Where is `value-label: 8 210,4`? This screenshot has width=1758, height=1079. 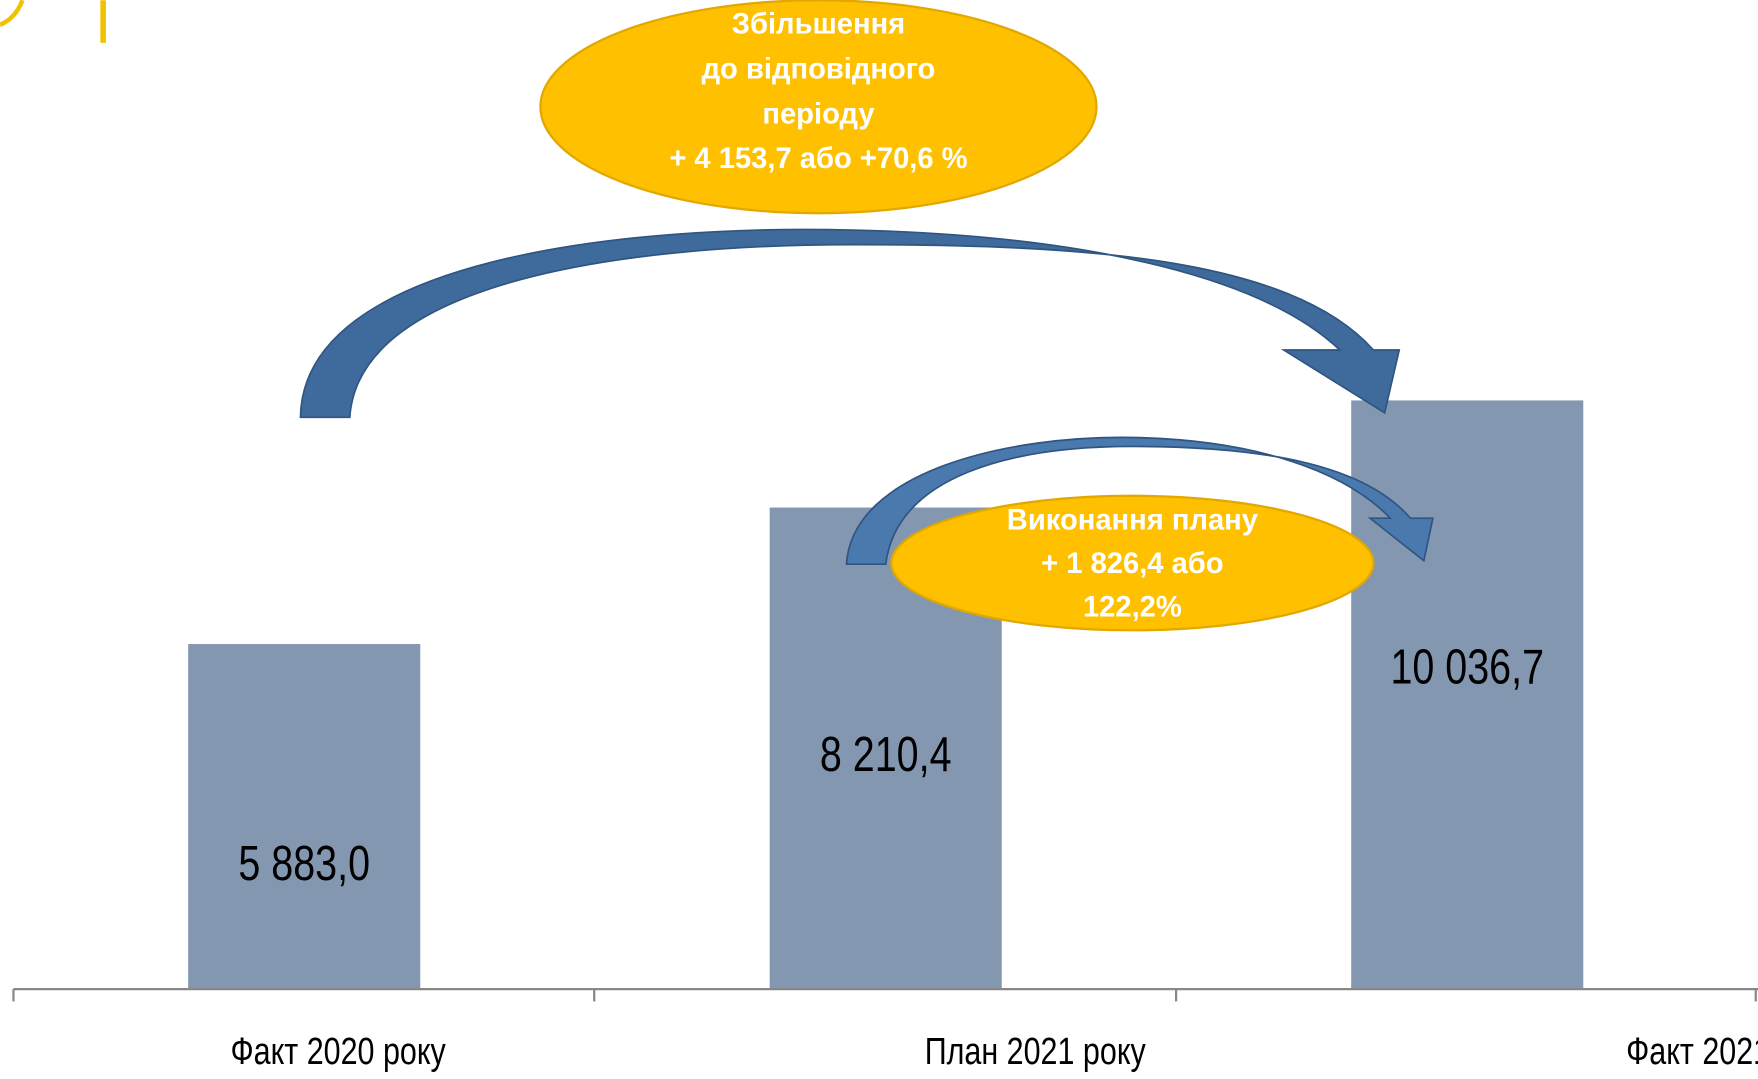
value-label: 8 210,4 is located at coordinates (886, 755).